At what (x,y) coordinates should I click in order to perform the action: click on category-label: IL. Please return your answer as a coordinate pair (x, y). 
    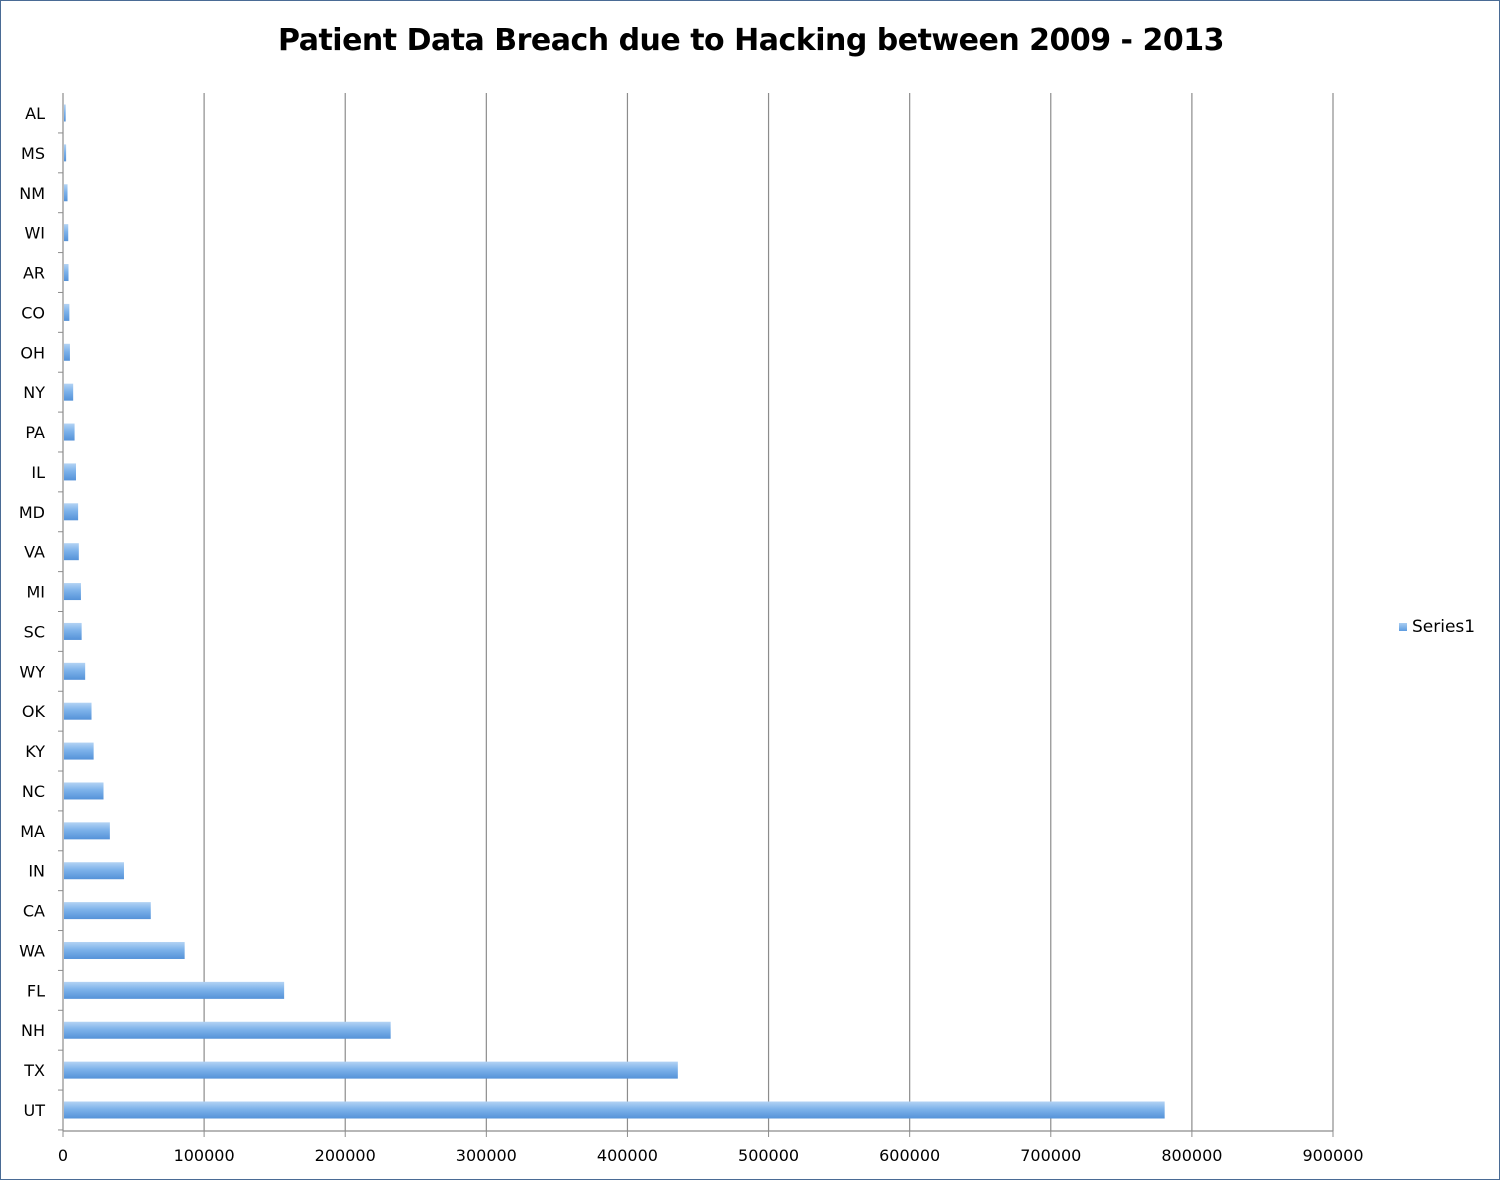
    Looking at the image, I should click on (38, 472).